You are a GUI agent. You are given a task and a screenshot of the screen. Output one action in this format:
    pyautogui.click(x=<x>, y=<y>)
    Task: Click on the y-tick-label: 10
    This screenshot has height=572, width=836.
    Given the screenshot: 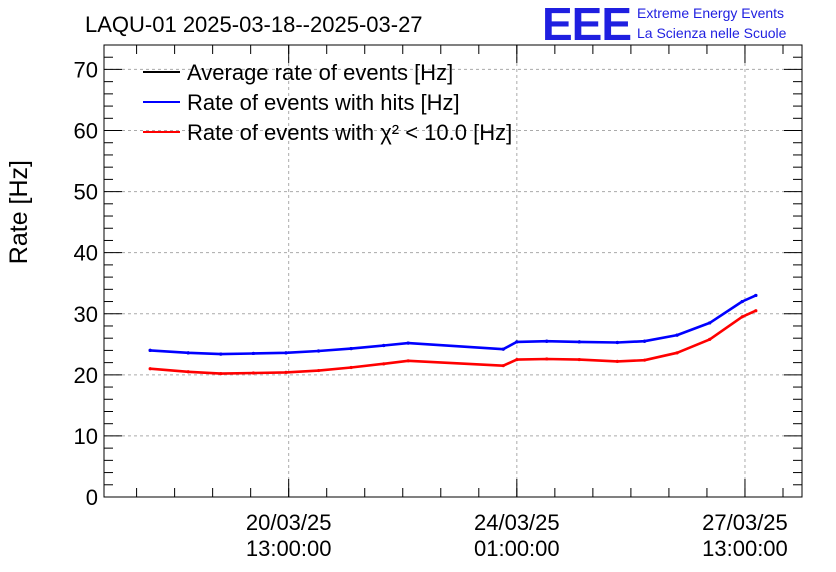 What is the action you would take?
    pyautogui.click(x=86, y=436)
    